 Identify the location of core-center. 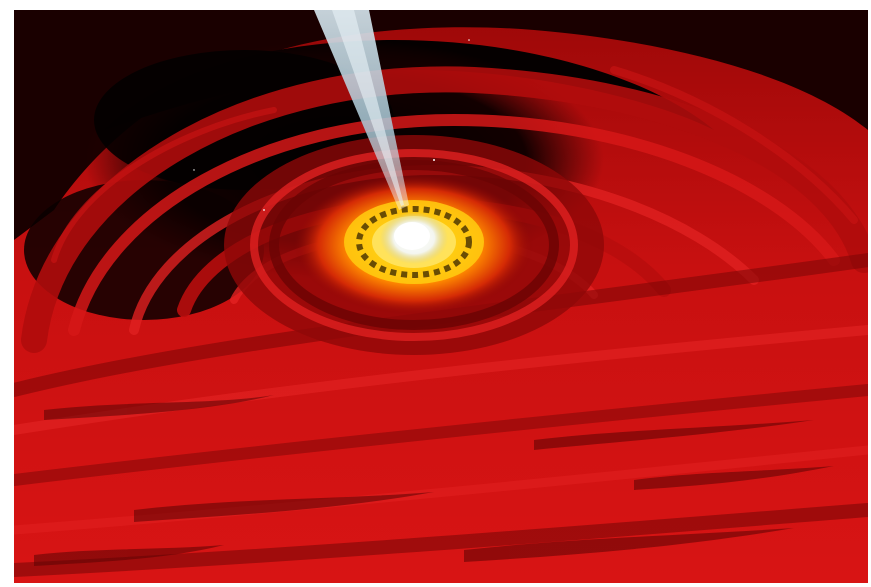
(412, 236).